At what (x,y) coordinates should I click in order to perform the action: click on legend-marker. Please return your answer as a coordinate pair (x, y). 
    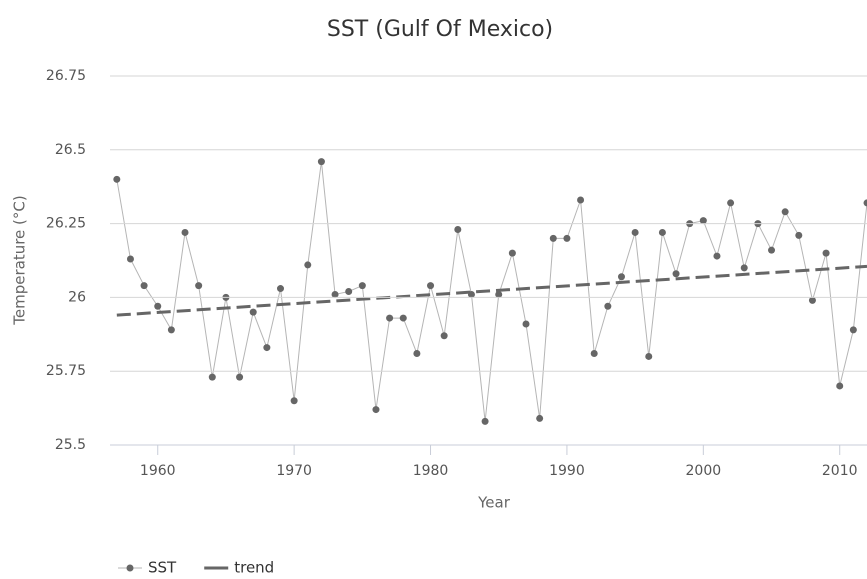
    Looking at the image, I should click on (130, 568).